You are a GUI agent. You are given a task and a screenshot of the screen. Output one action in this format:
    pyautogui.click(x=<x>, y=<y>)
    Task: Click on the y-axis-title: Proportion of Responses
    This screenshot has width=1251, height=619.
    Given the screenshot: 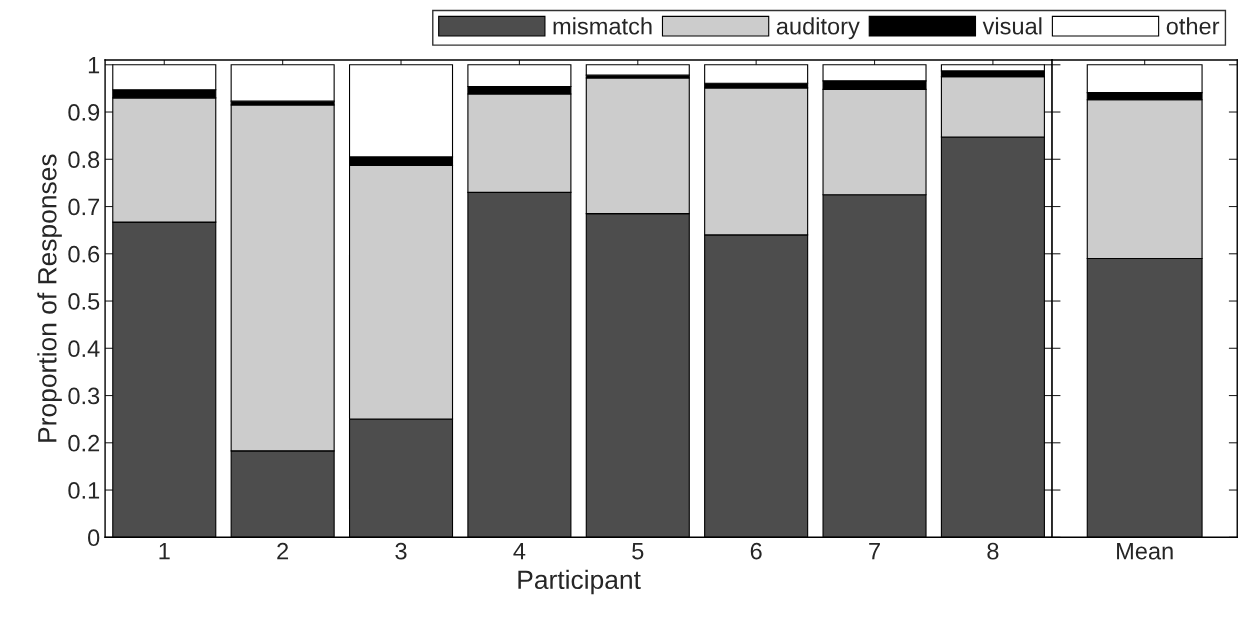 What is the action you would take?
    pyautogui.click(x=49, y=298)
    